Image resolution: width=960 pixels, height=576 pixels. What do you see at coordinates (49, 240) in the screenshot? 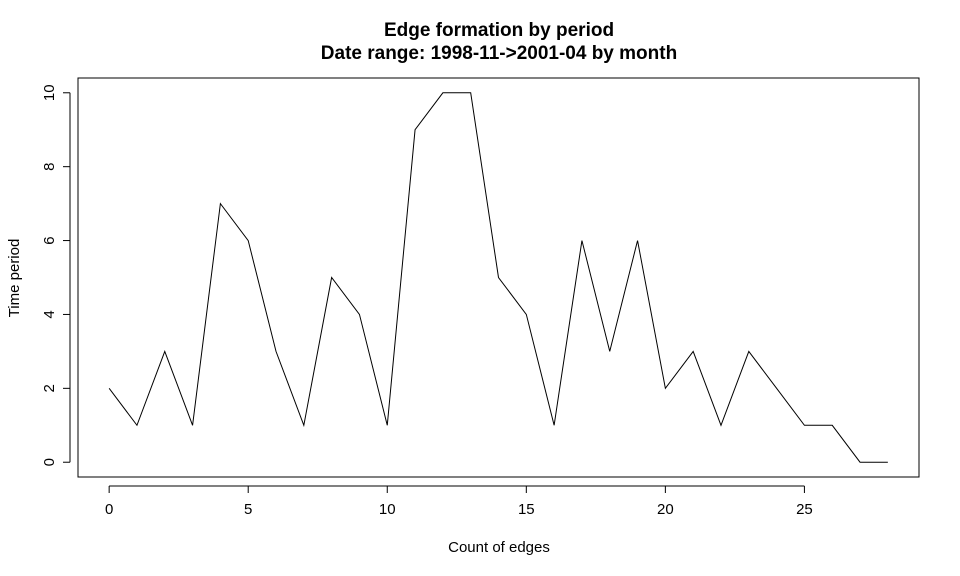
I see `y-tick-label: 6` at bounding box center [49, 240].